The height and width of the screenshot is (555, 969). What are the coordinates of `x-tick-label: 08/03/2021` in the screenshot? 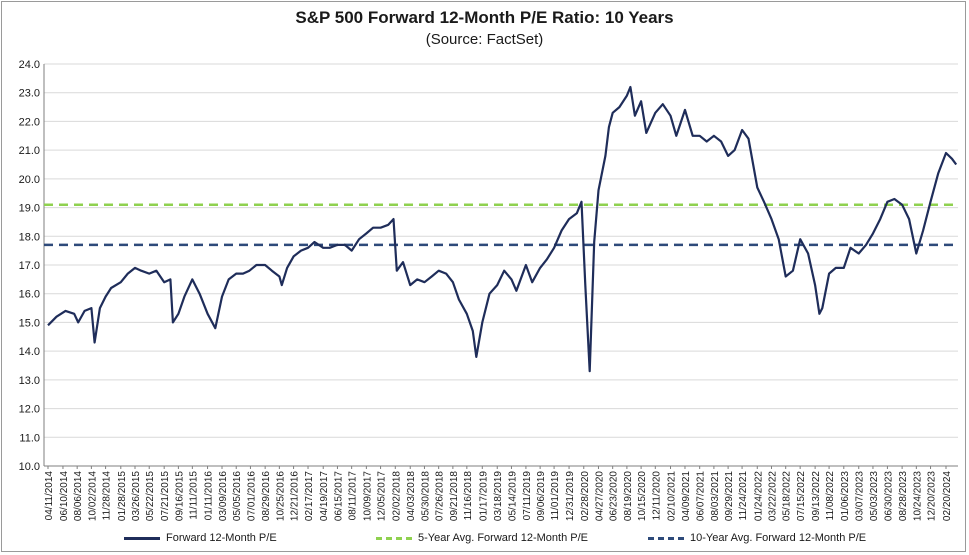 It's located at (715, 496).